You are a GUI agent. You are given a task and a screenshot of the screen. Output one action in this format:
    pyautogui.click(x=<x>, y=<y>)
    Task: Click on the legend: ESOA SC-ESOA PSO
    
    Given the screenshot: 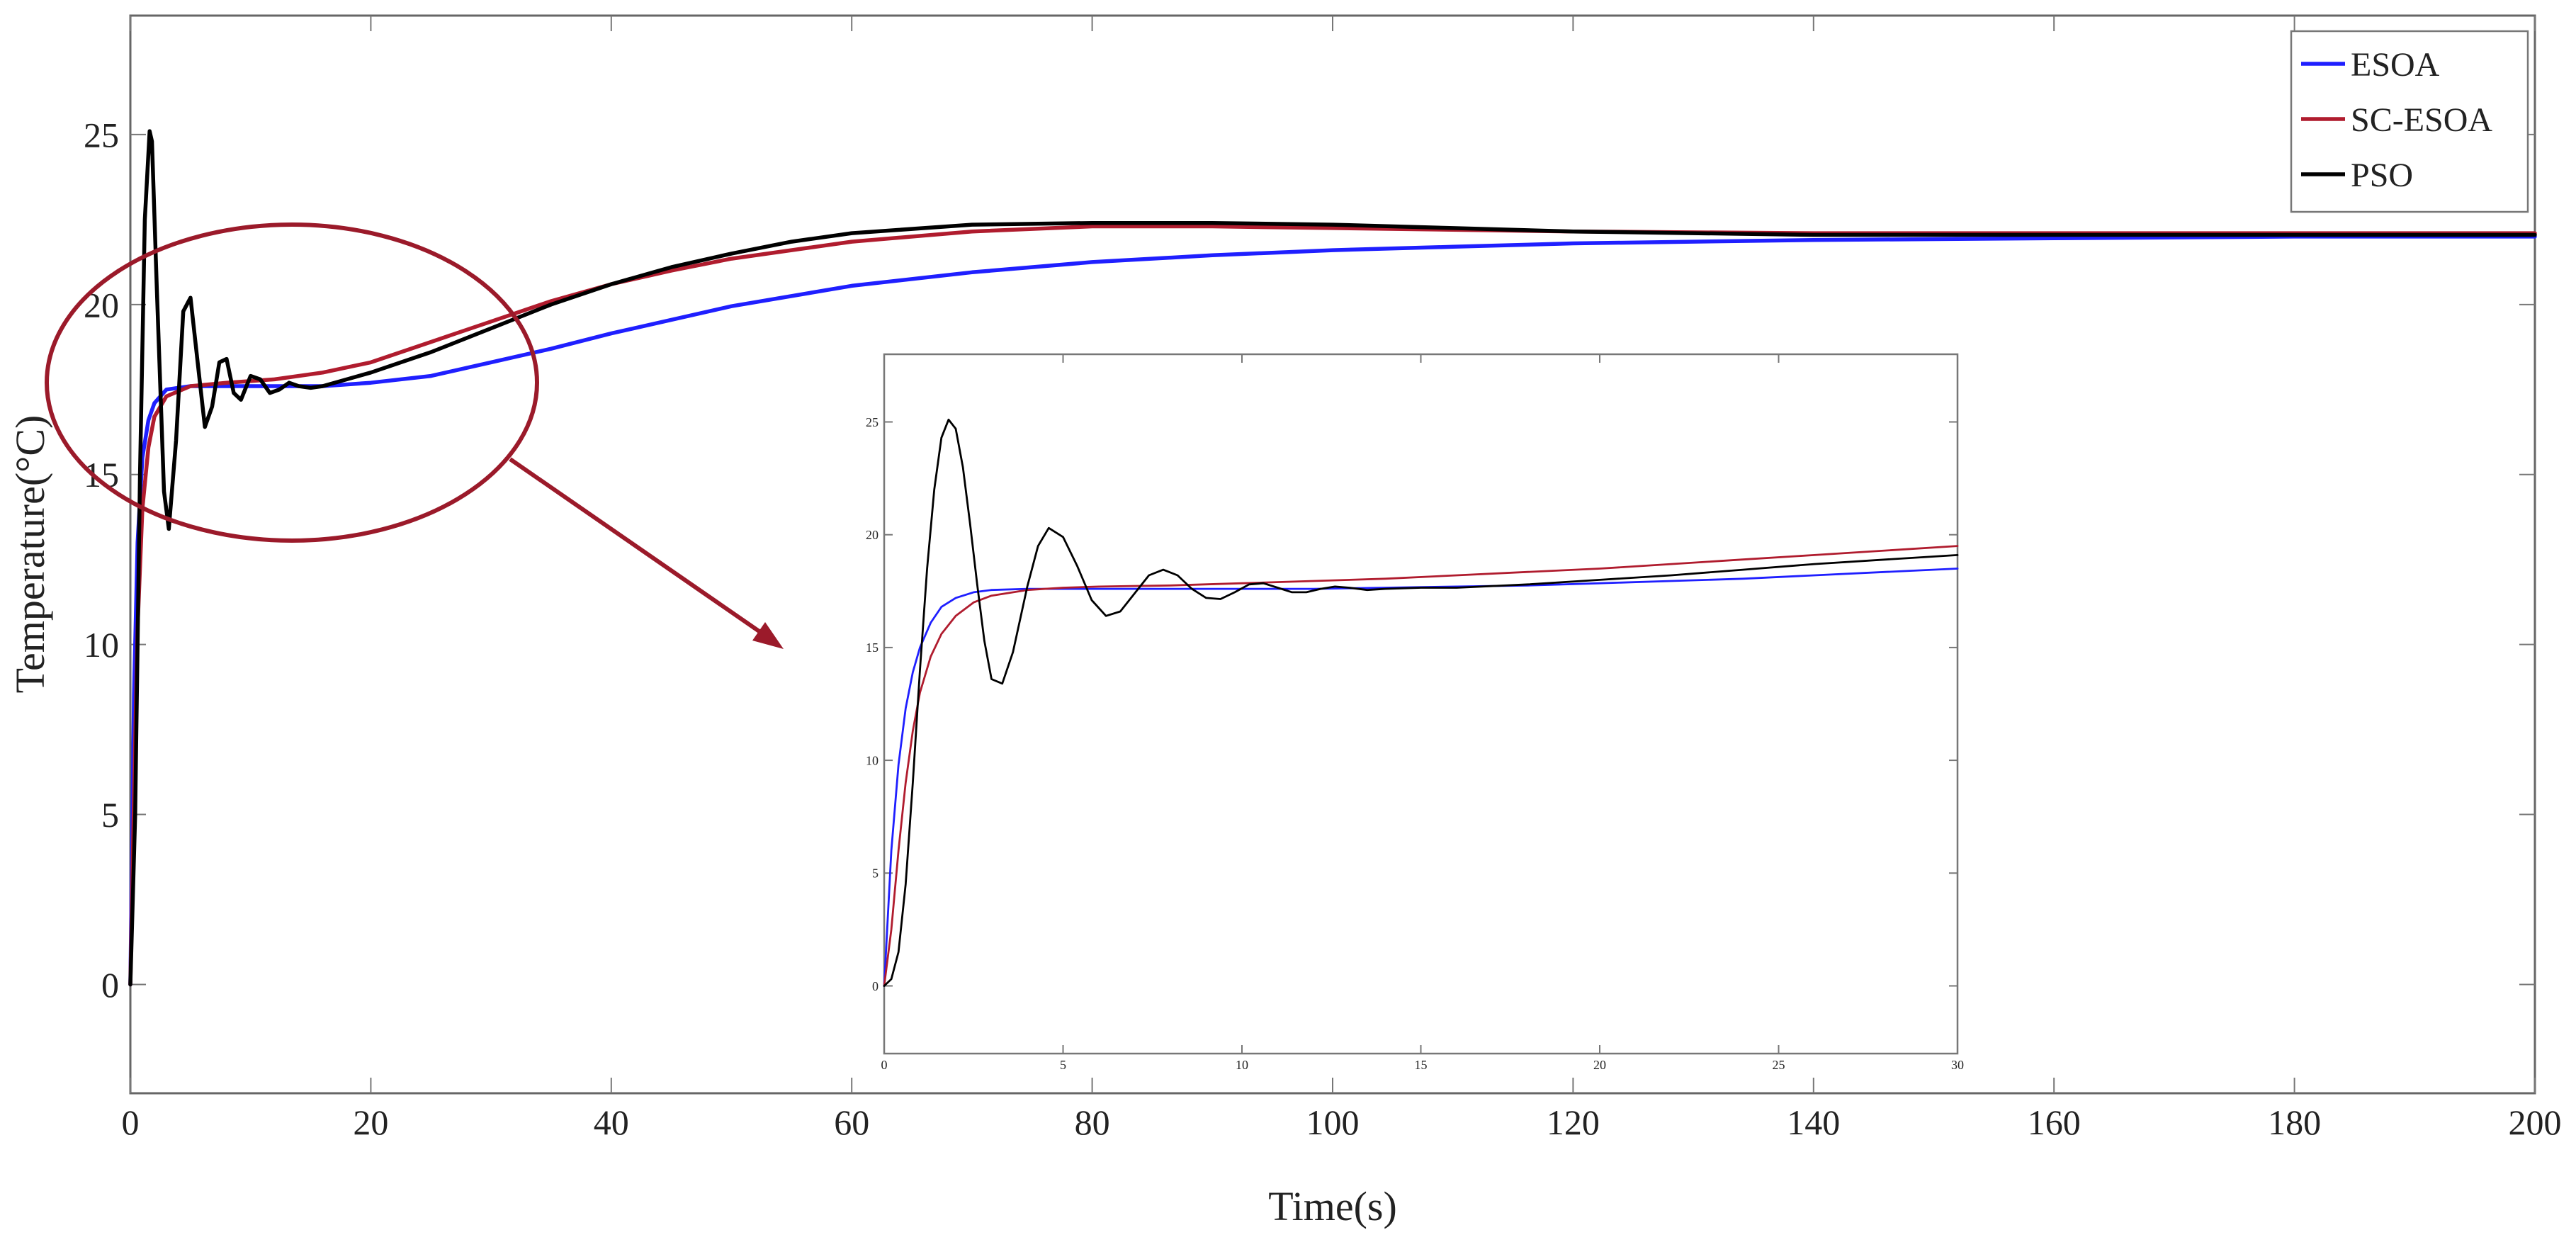 What is the action you would take?
    pyautogui.click(x=2409, y=121)
    